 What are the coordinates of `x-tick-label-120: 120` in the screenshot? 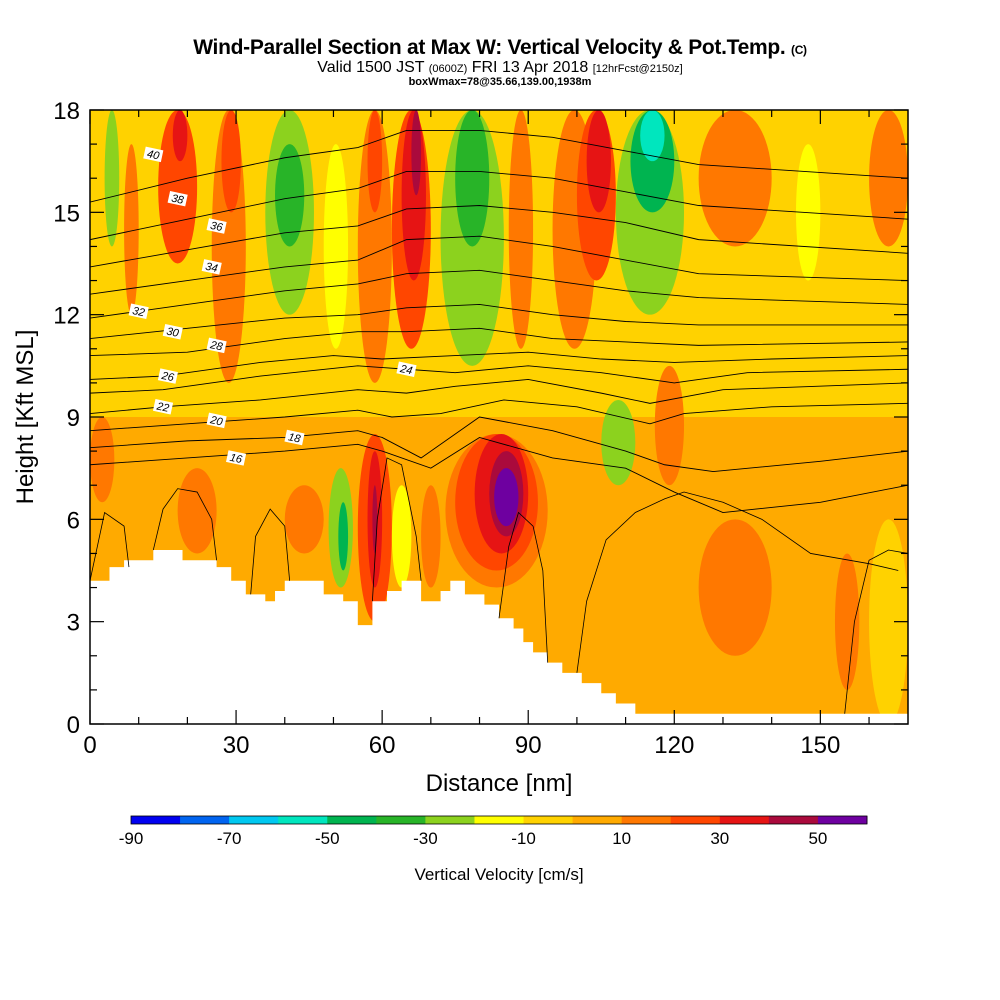 It's located at (674, 745).